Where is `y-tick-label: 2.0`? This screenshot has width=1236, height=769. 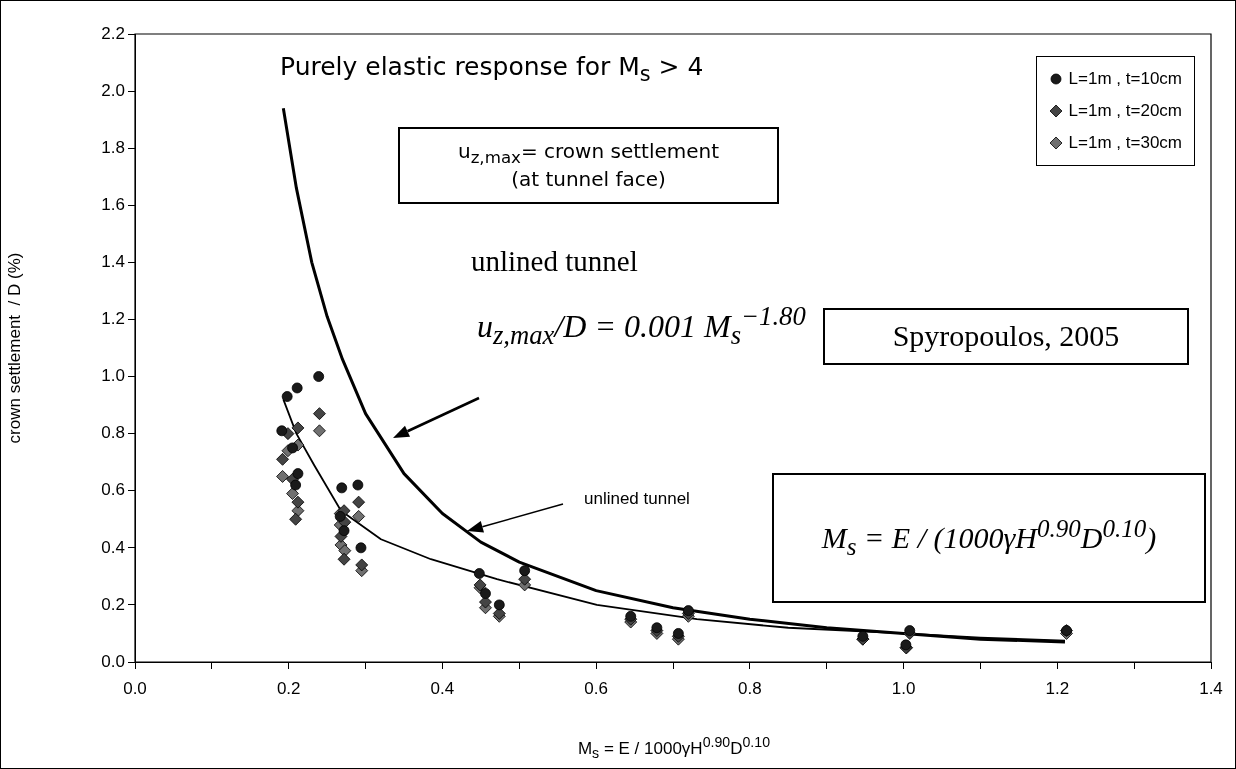 y-tick-label: 2.0 is located at coordinates (113, 90).